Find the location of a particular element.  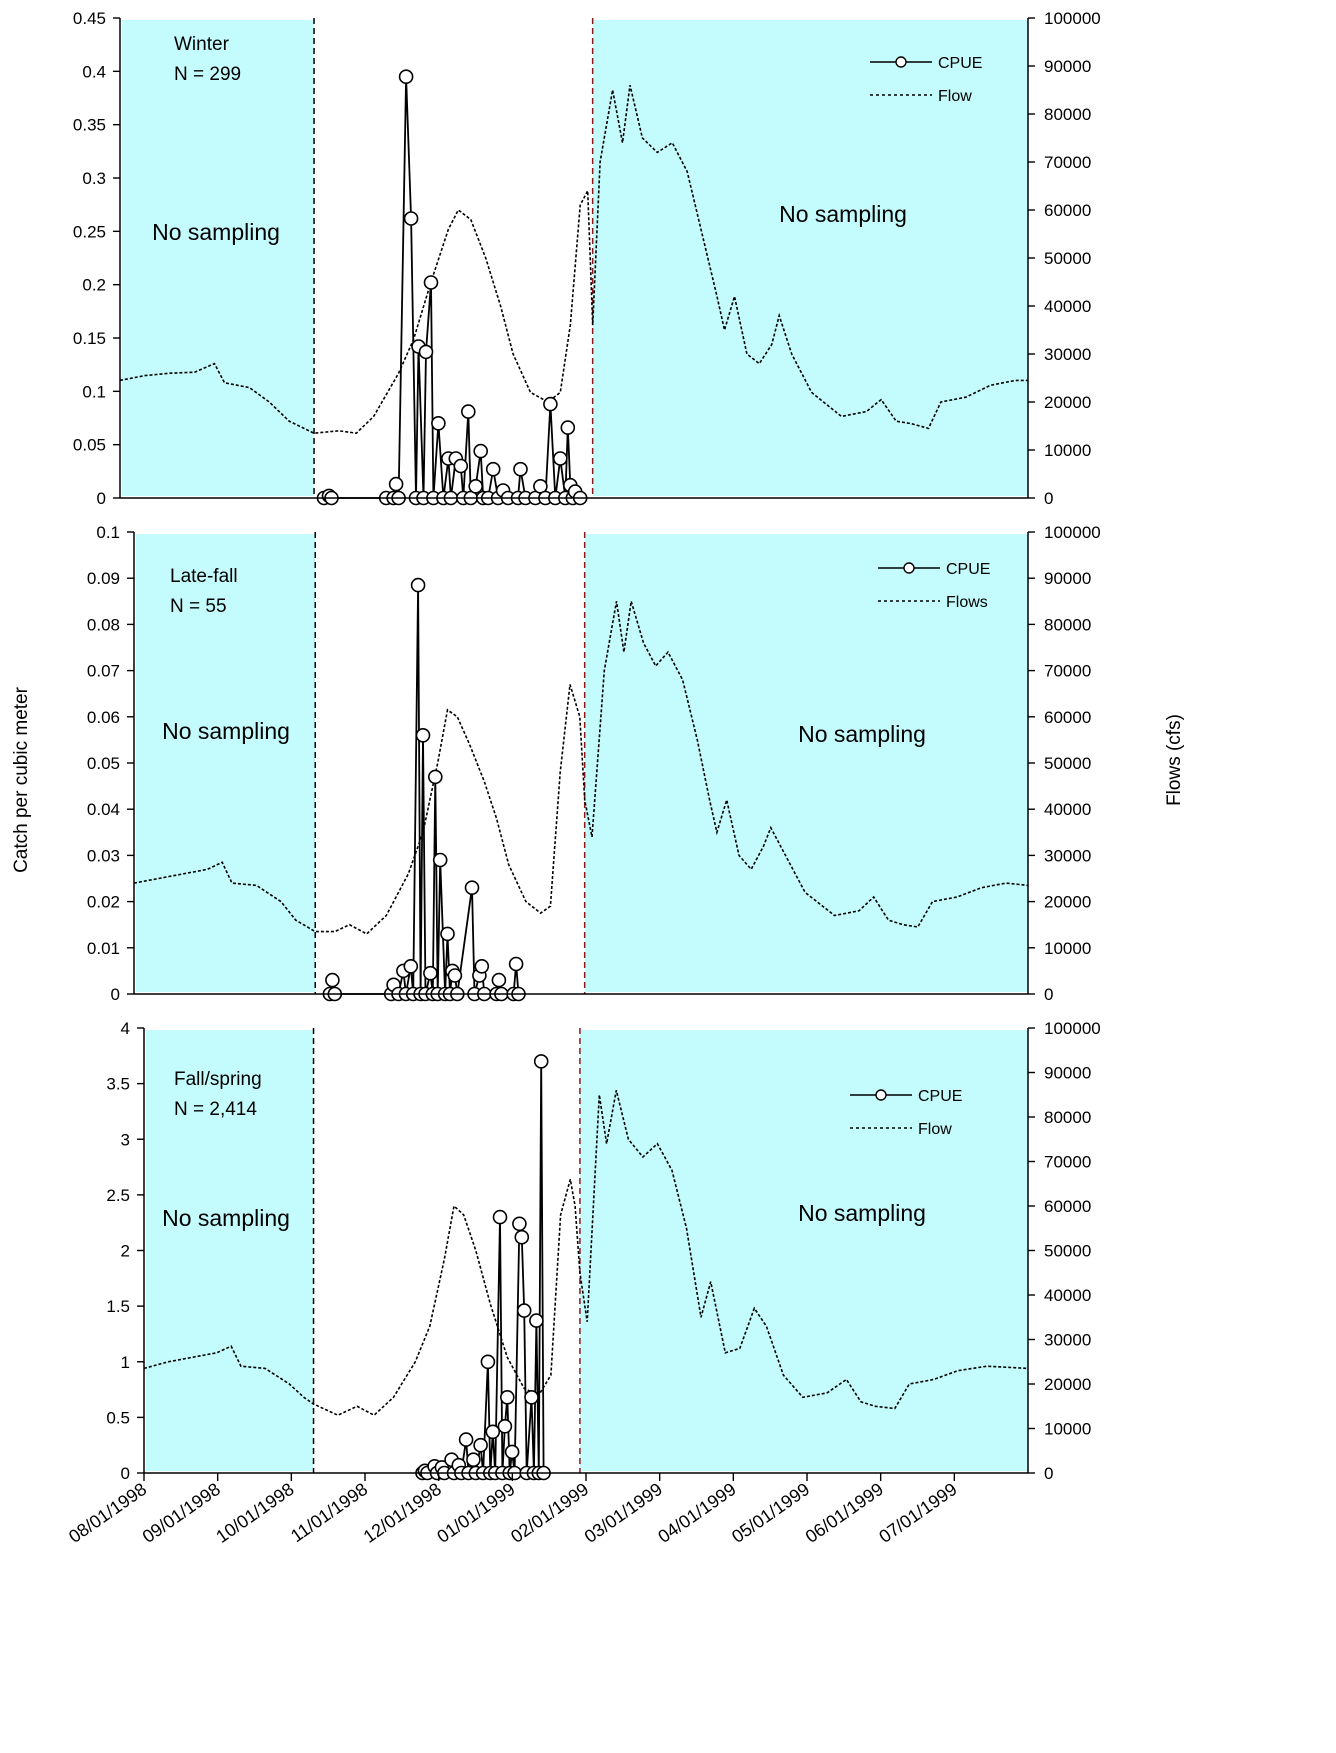

left-tick-label: 0.01 is located at coordinates (103, 948).